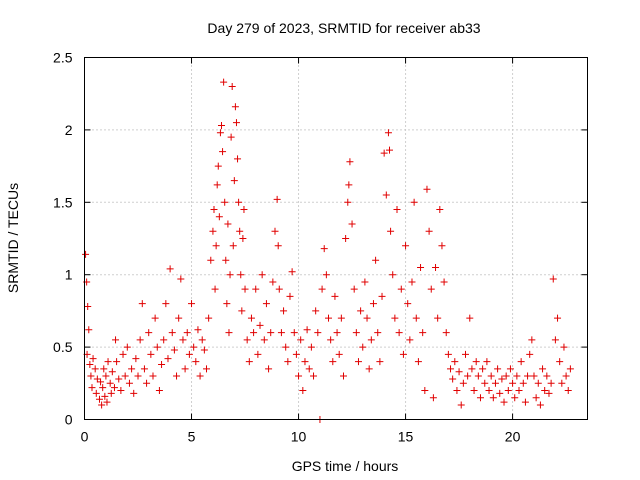  Describe the element at coordinates (69, 275) in the screenshot. I see `y-tick-label: 1` at that location.